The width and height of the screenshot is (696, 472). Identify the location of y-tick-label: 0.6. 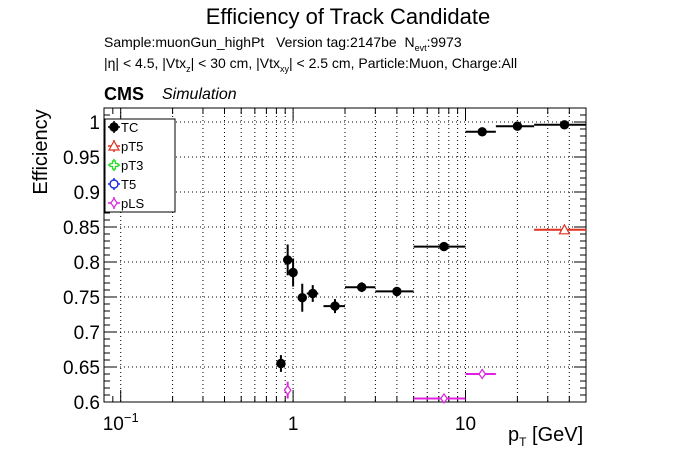
(87, 403).